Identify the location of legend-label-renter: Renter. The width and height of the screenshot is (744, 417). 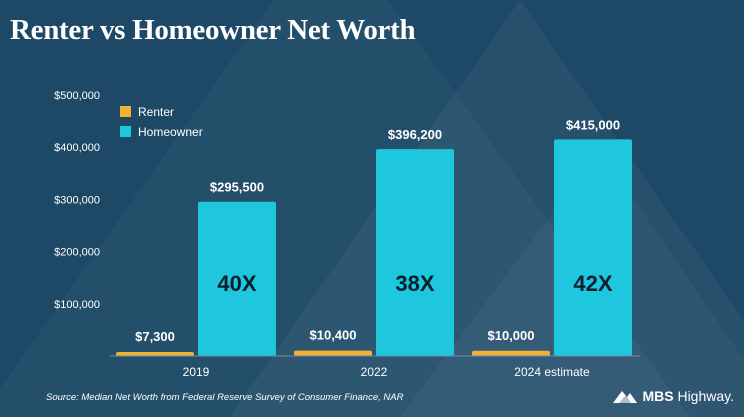
(156, 112).